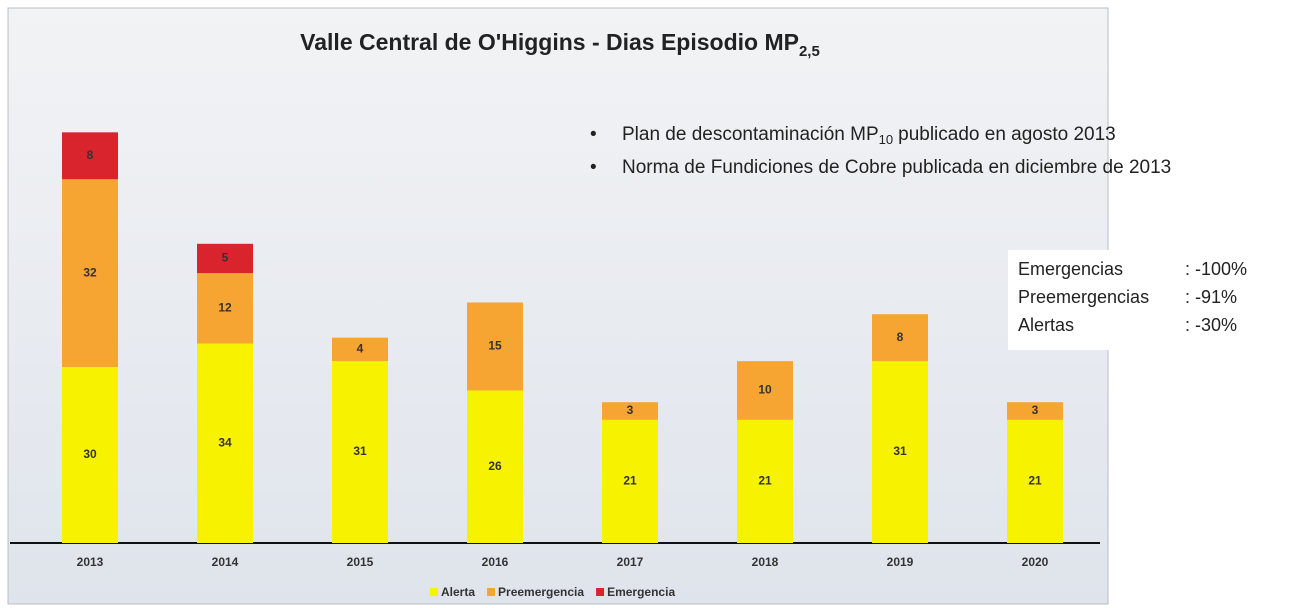  What do you see at coordinates (900, 562) in the screenshot?
I see `x-tick-label: 2019` at bounding box center [900, 562].